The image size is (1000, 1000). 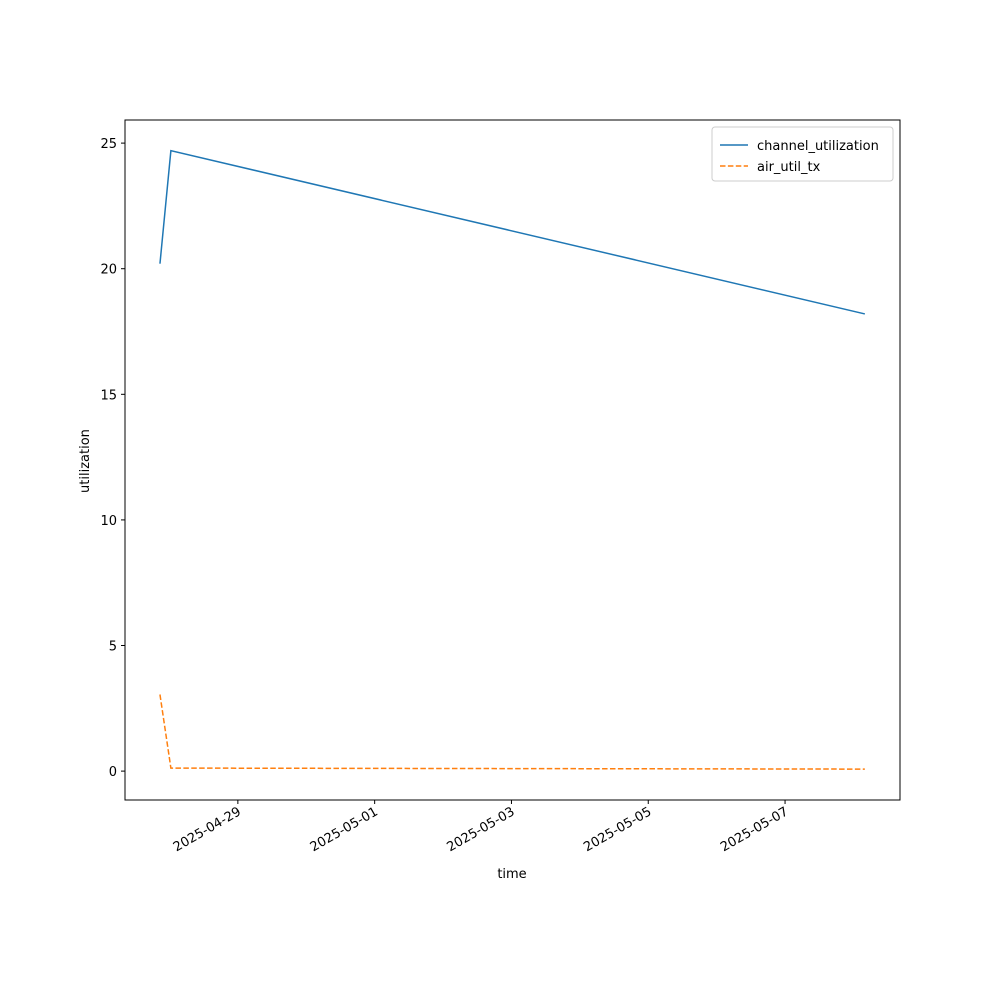 I want to click on y-tick-label: 5, so click(x=113, y=647).